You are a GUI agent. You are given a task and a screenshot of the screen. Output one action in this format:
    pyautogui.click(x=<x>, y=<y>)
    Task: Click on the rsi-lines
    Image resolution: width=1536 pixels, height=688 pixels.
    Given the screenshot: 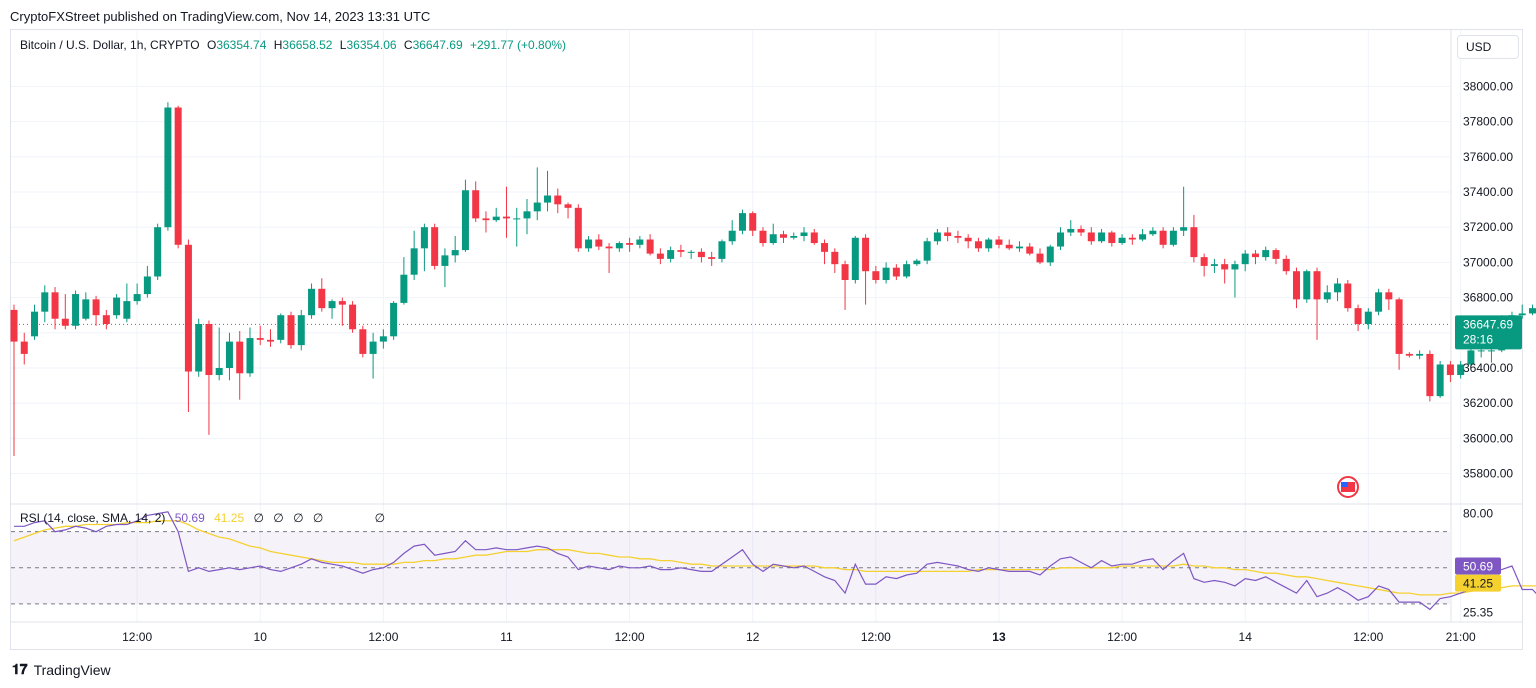 What is the action you would take?
    pyautogui.click(x=774, y=561)
    